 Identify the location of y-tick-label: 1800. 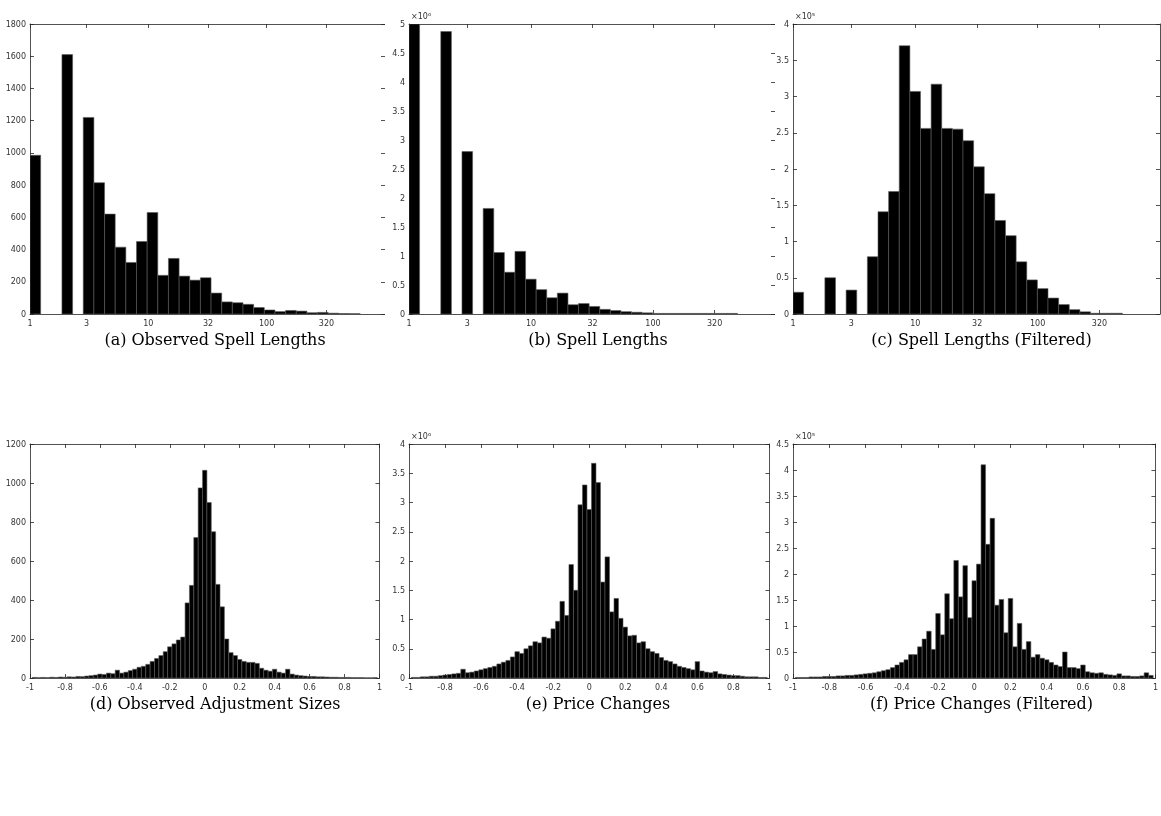
(15, 24).